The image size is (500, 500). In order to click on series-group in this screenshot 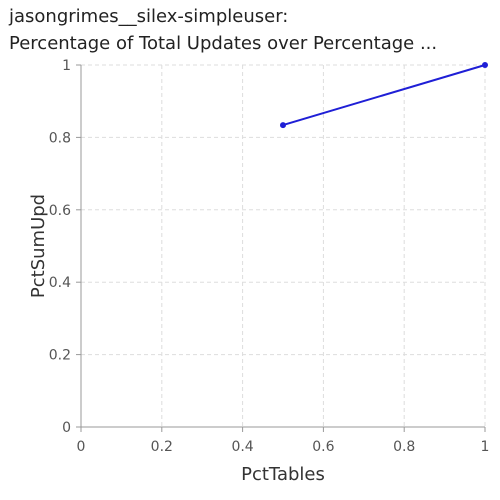, I will do `click(384, 95)`.